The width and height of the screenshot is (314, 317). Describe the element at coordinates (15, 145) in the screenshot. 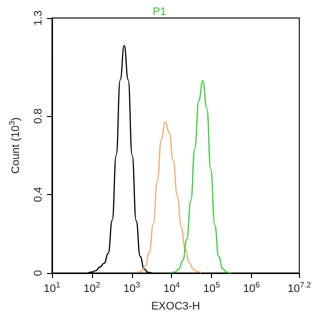

I see `y-axis-title: Count (103)` at that location.